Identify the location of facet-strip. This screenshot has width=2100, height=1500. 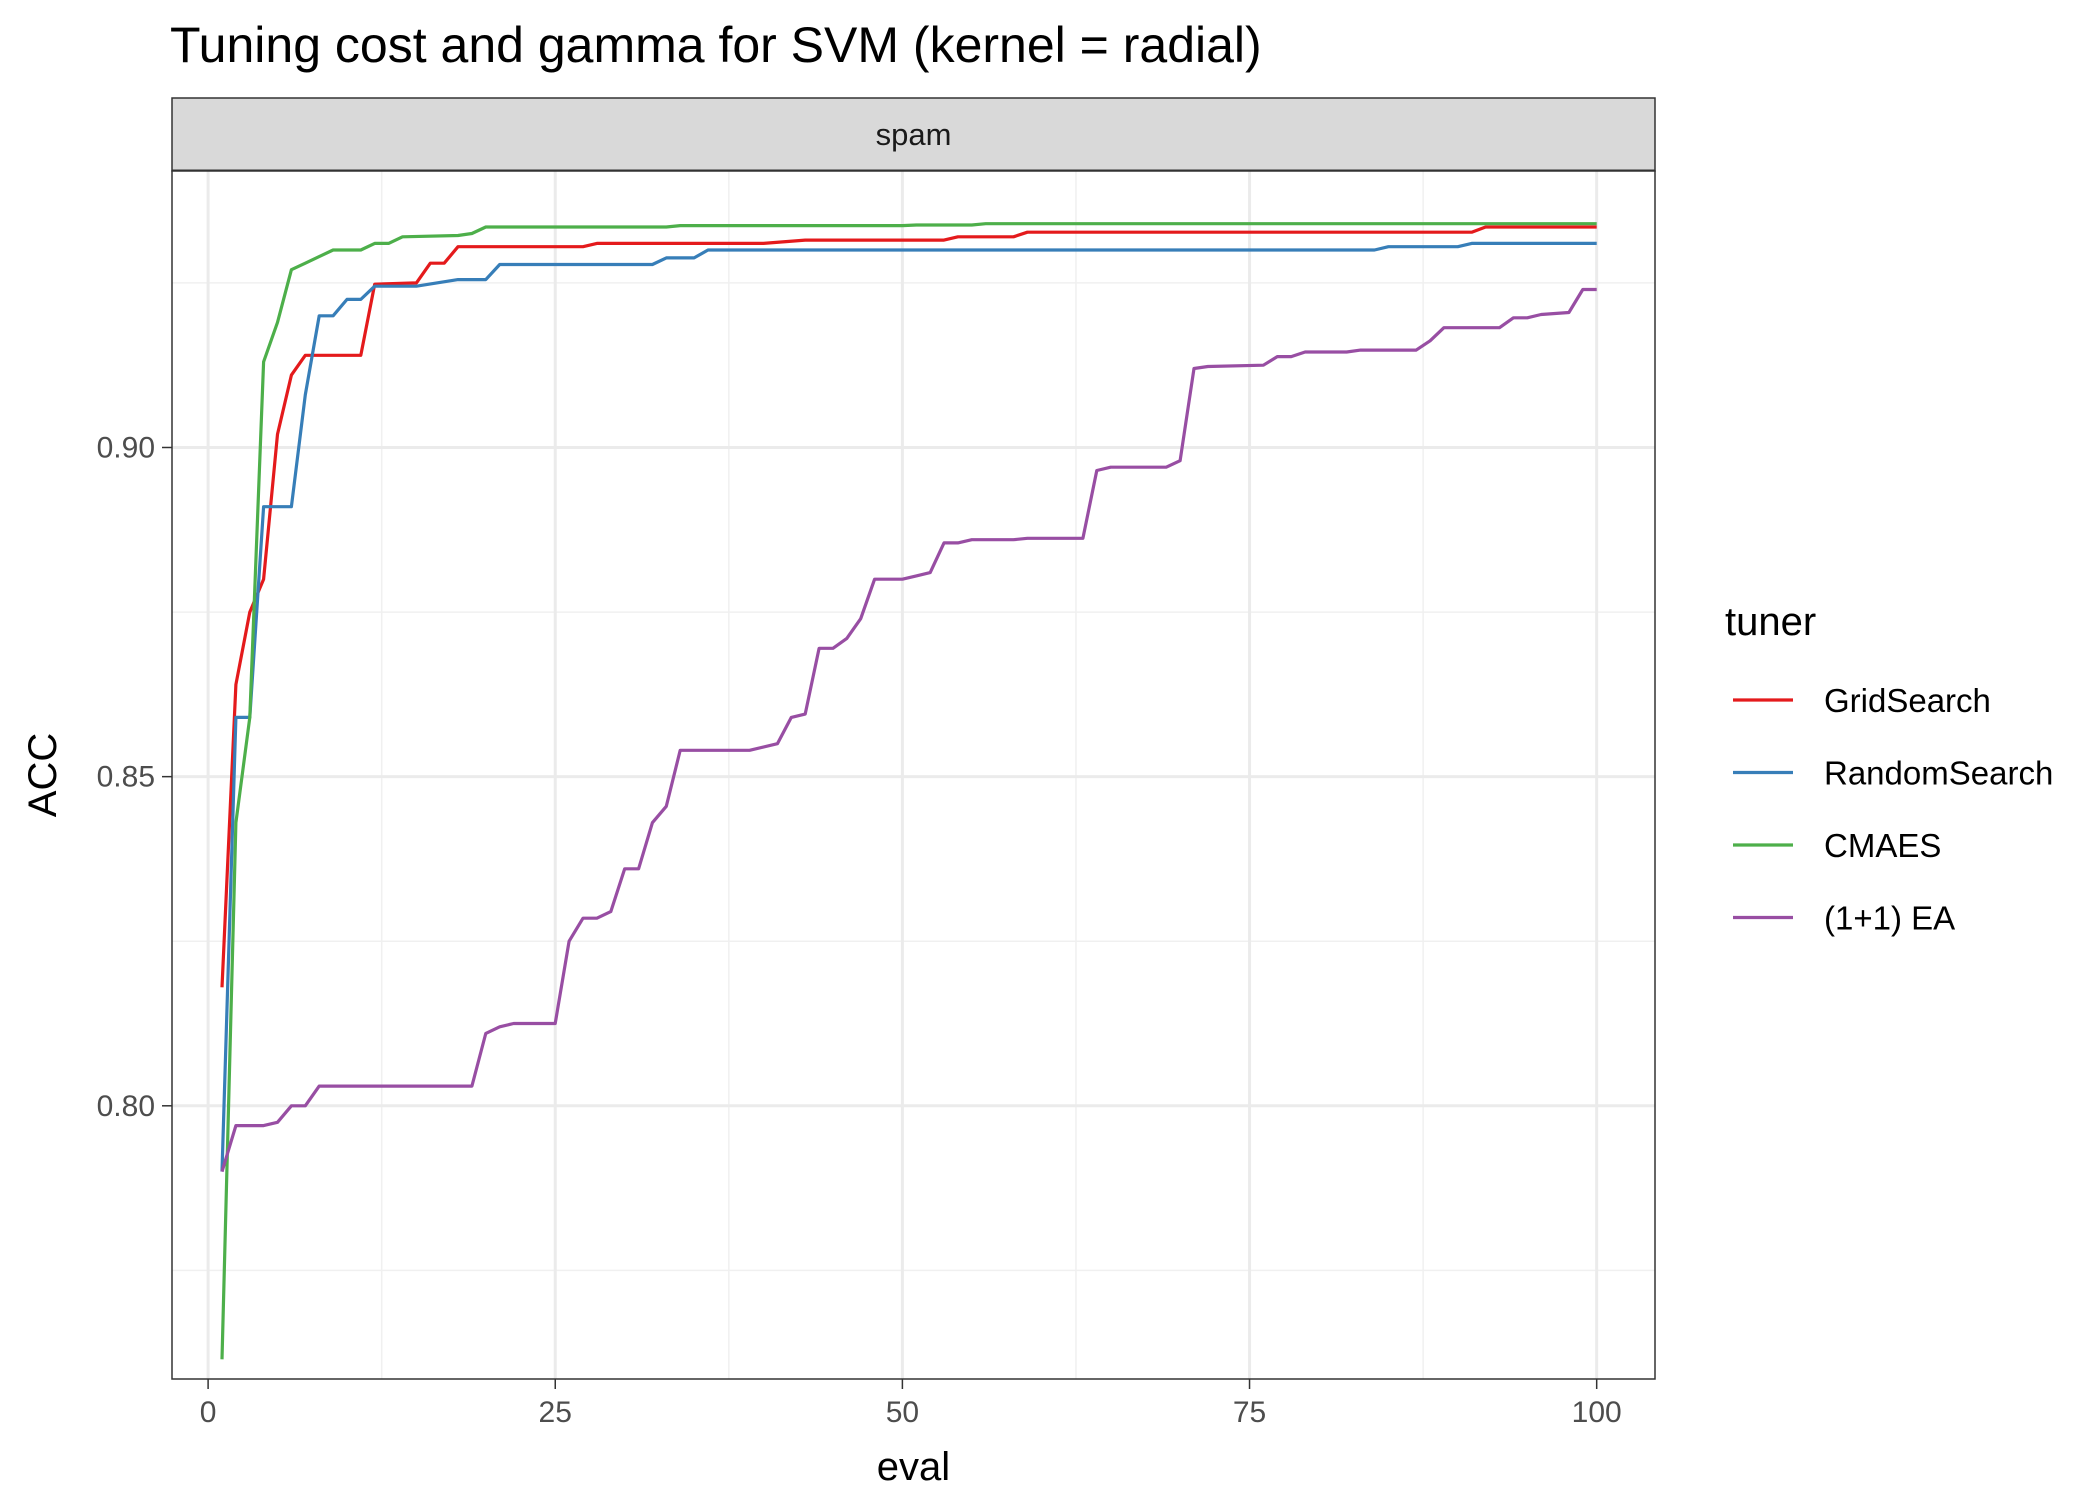
(913, 134).